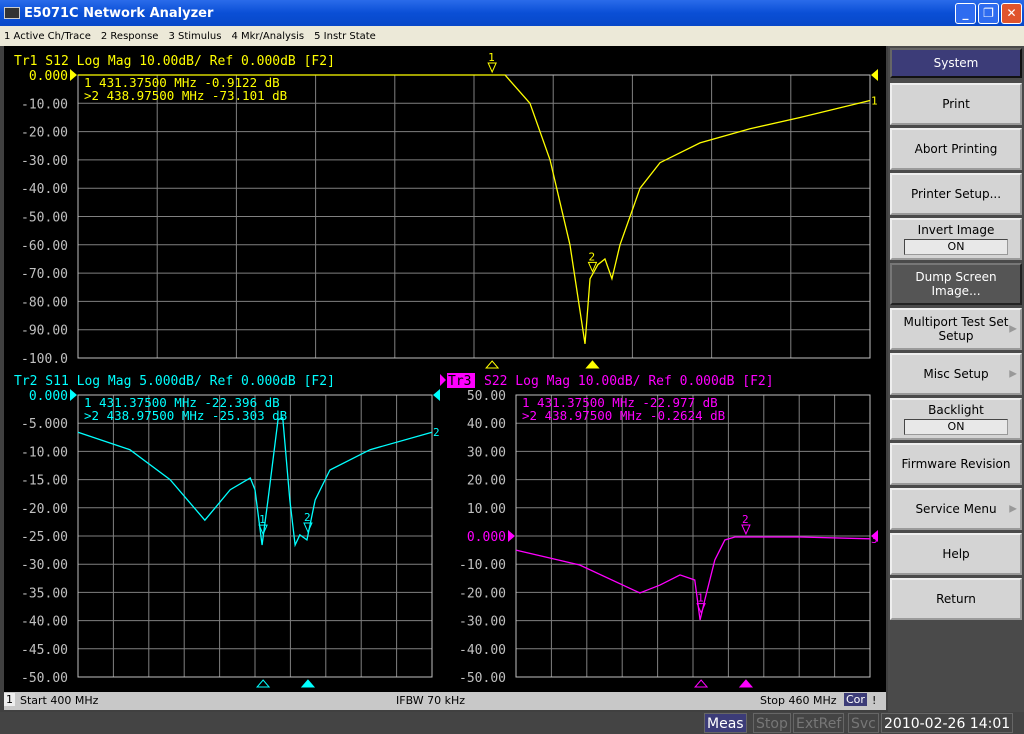 This screenshot has height=734, width=1024. Describe the element at coordinates (855, 699) in the screenshot. I see `correction-badge: Cor` at that location.